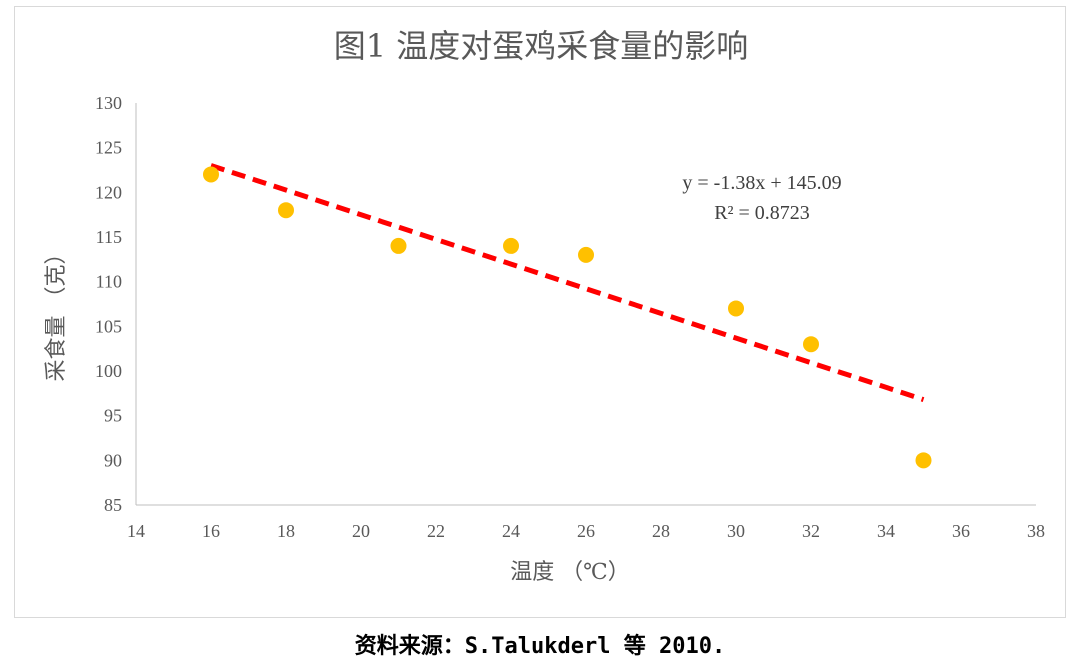 This screenshot has width=1080, height=672. Describe the element at coordinates (1036, 531) in the screenshot. I see `x-tick-label: 38` at that location.